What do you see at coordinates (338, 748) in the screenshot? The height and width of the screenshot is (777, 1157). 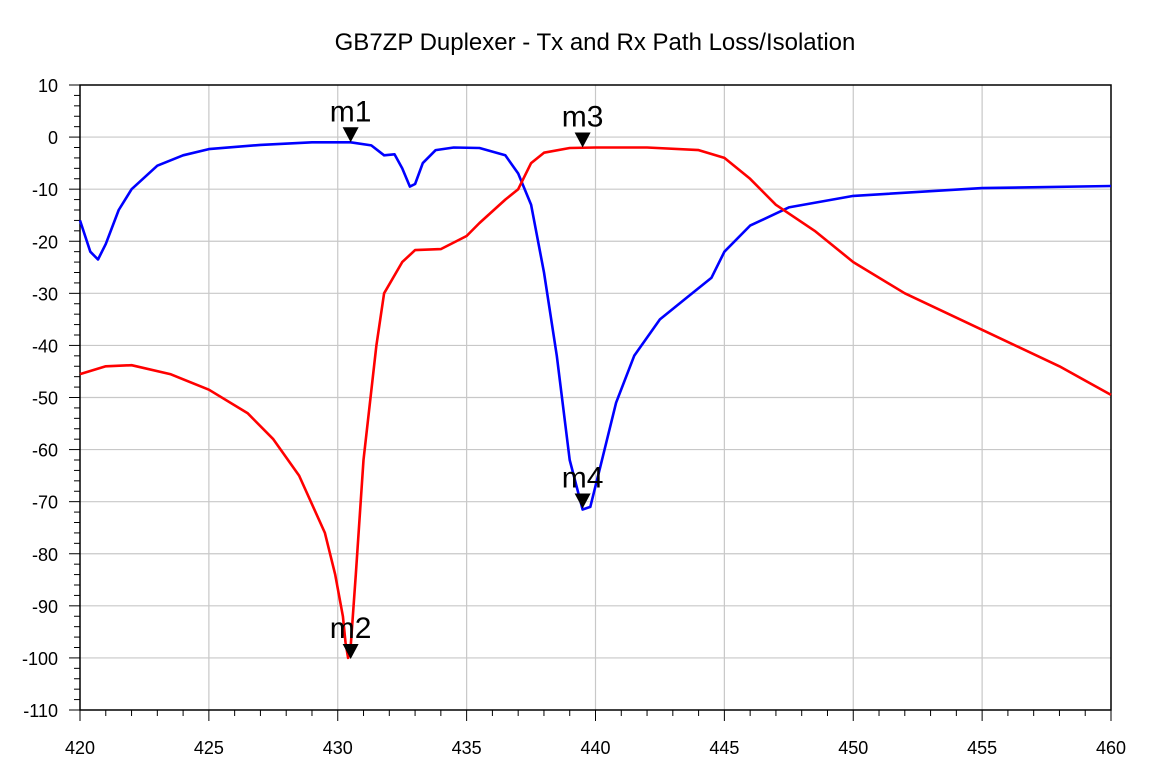 I see `x-tick-label: 430` at bounding box center [338, 748].